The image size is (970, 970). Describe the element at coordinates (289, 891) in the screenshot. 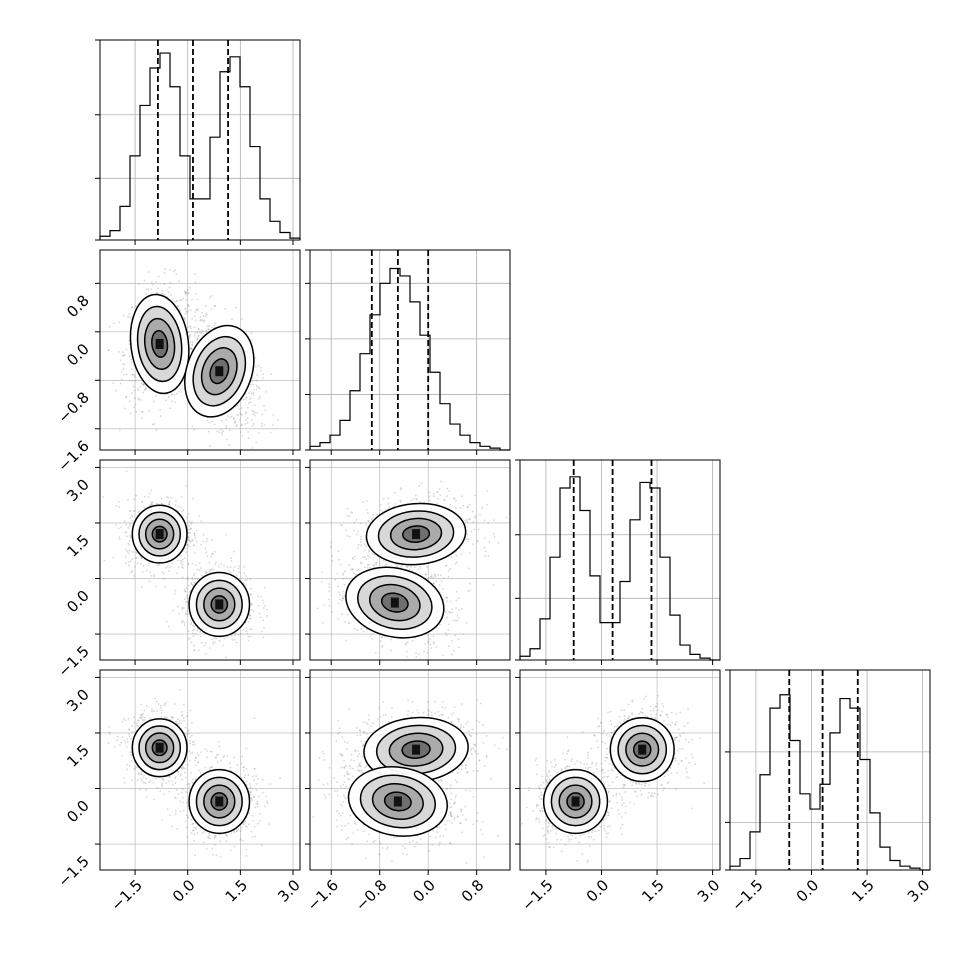

I see `x-tick-label-col1-4: 3.0` at that location.